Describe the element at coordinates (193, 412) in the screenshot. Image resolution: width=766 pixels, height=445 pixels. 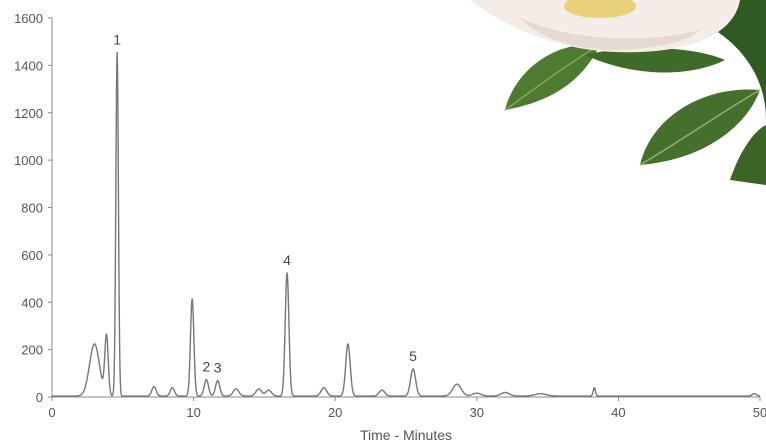
I see `x-tick-label: 10` at that location.